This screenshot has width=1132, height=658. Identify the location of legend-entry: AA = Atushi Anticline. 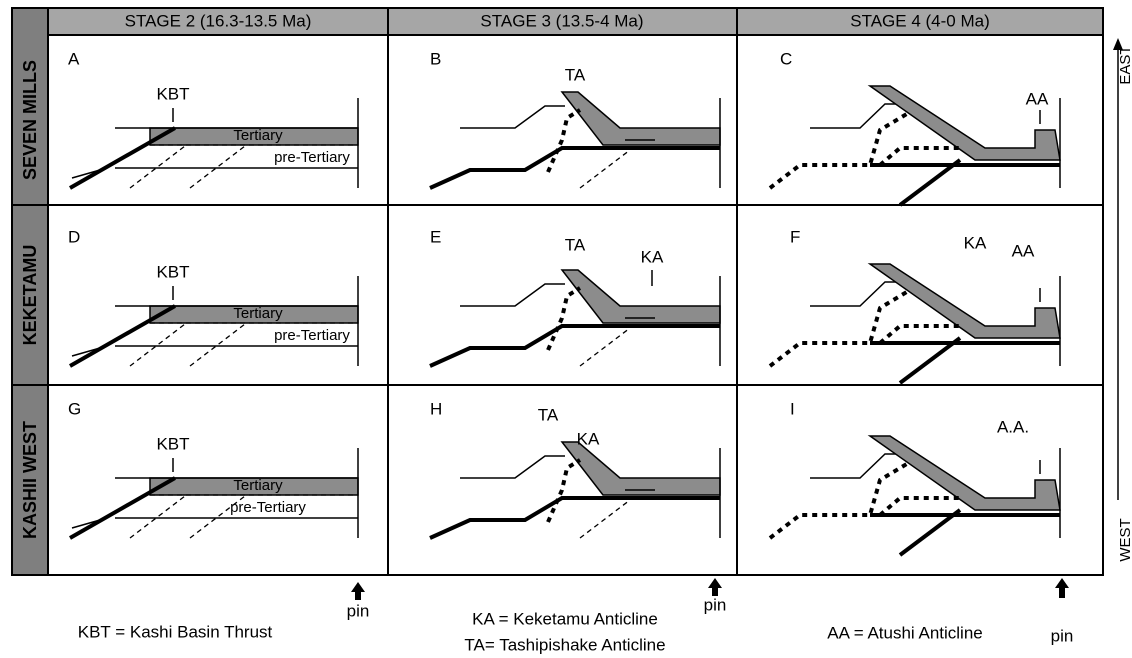
(904, 632).